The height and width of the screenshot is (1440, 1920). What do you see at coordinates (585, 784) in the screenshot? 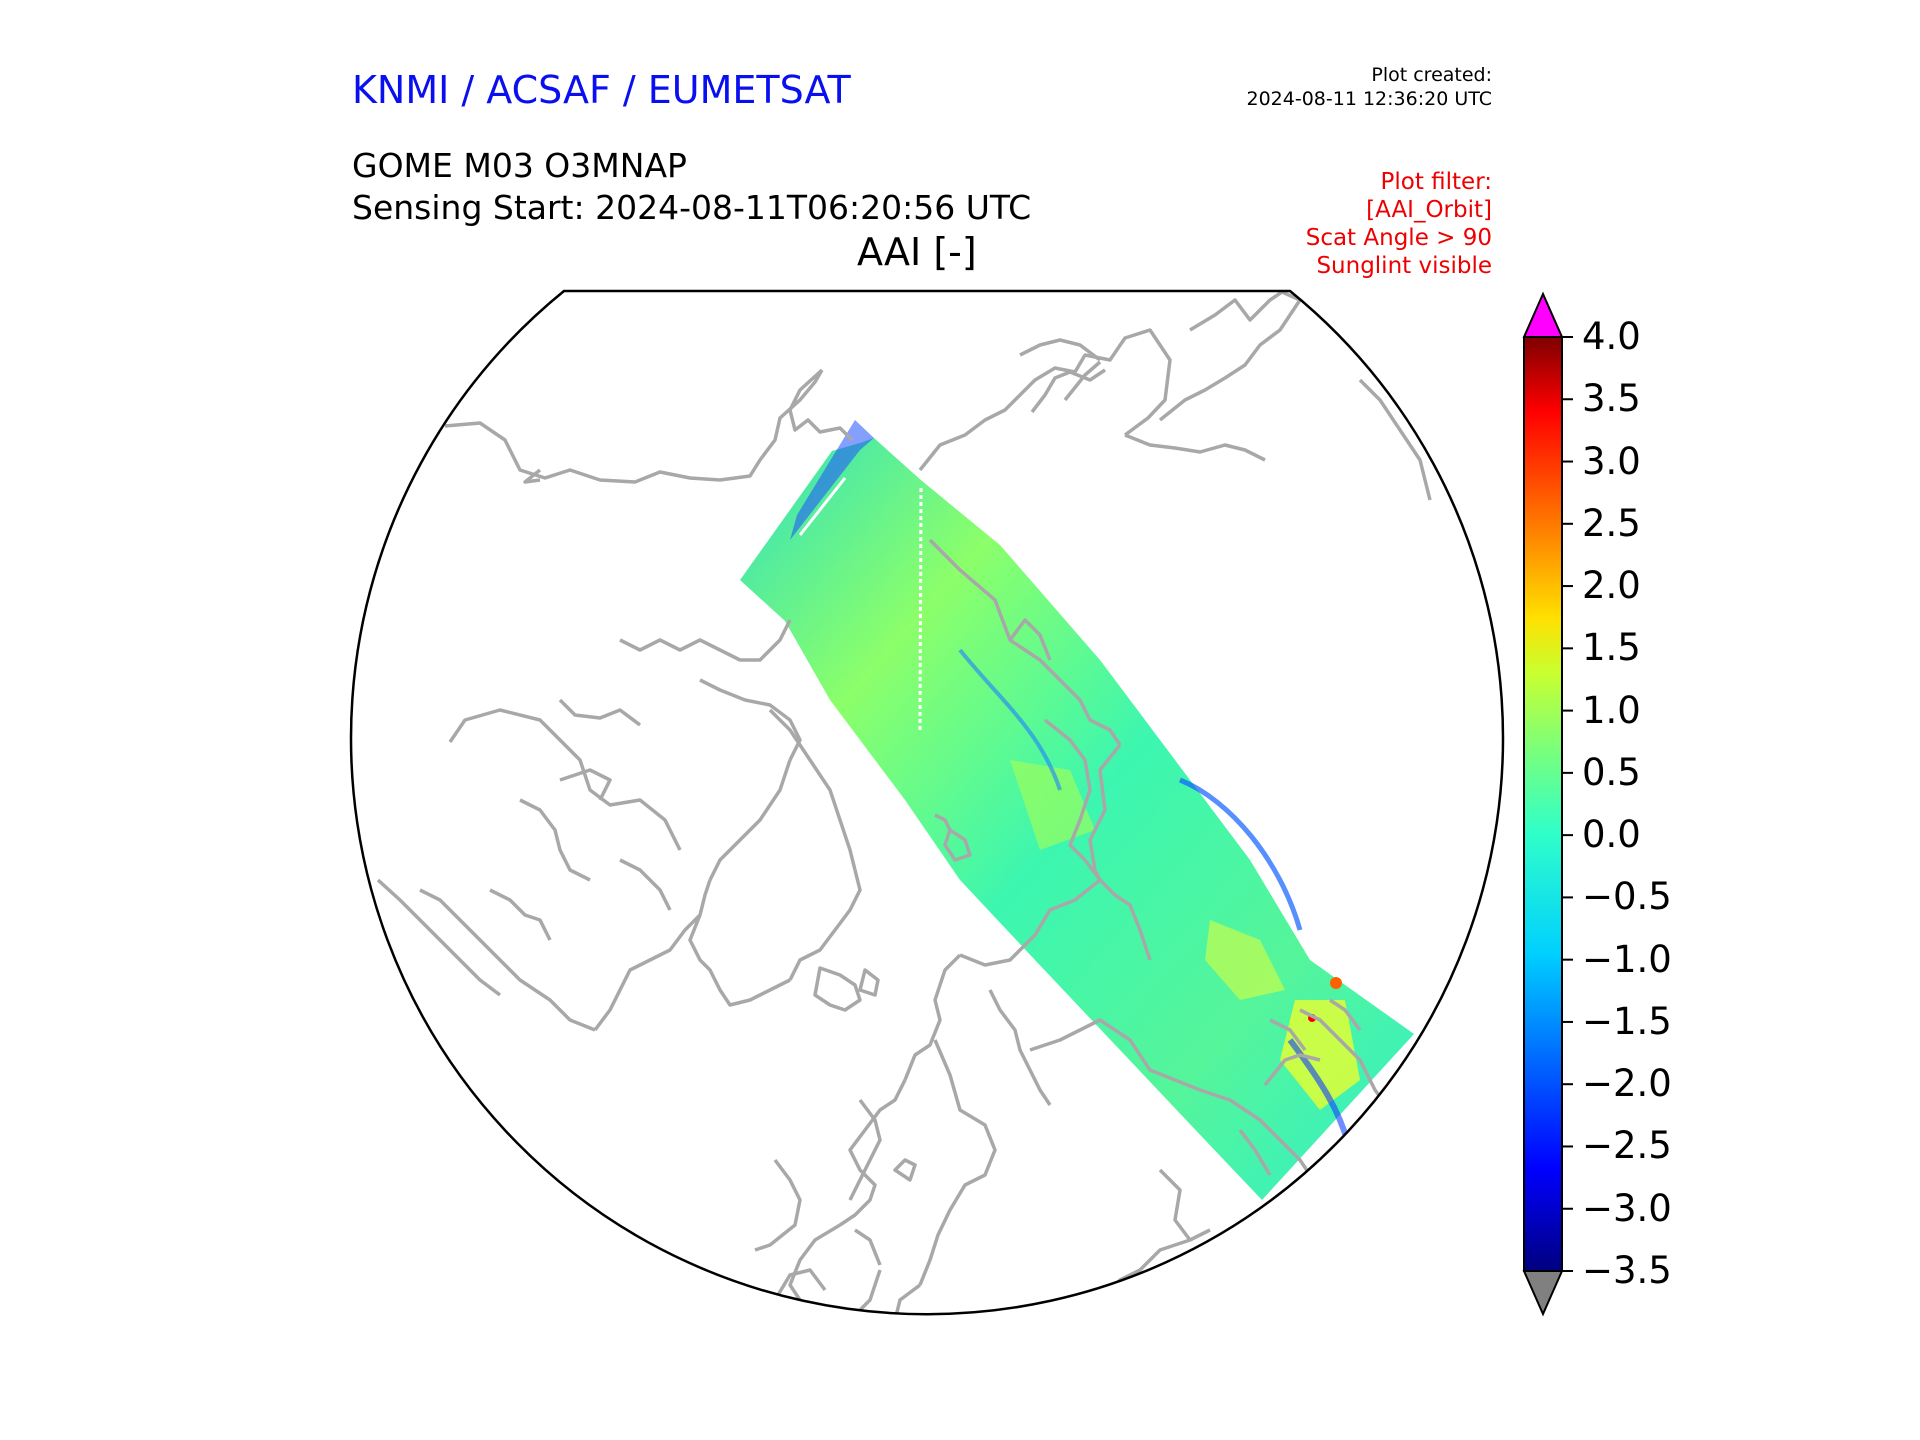
I see `coastline-victoria-island` at bounding box center [585, 784].